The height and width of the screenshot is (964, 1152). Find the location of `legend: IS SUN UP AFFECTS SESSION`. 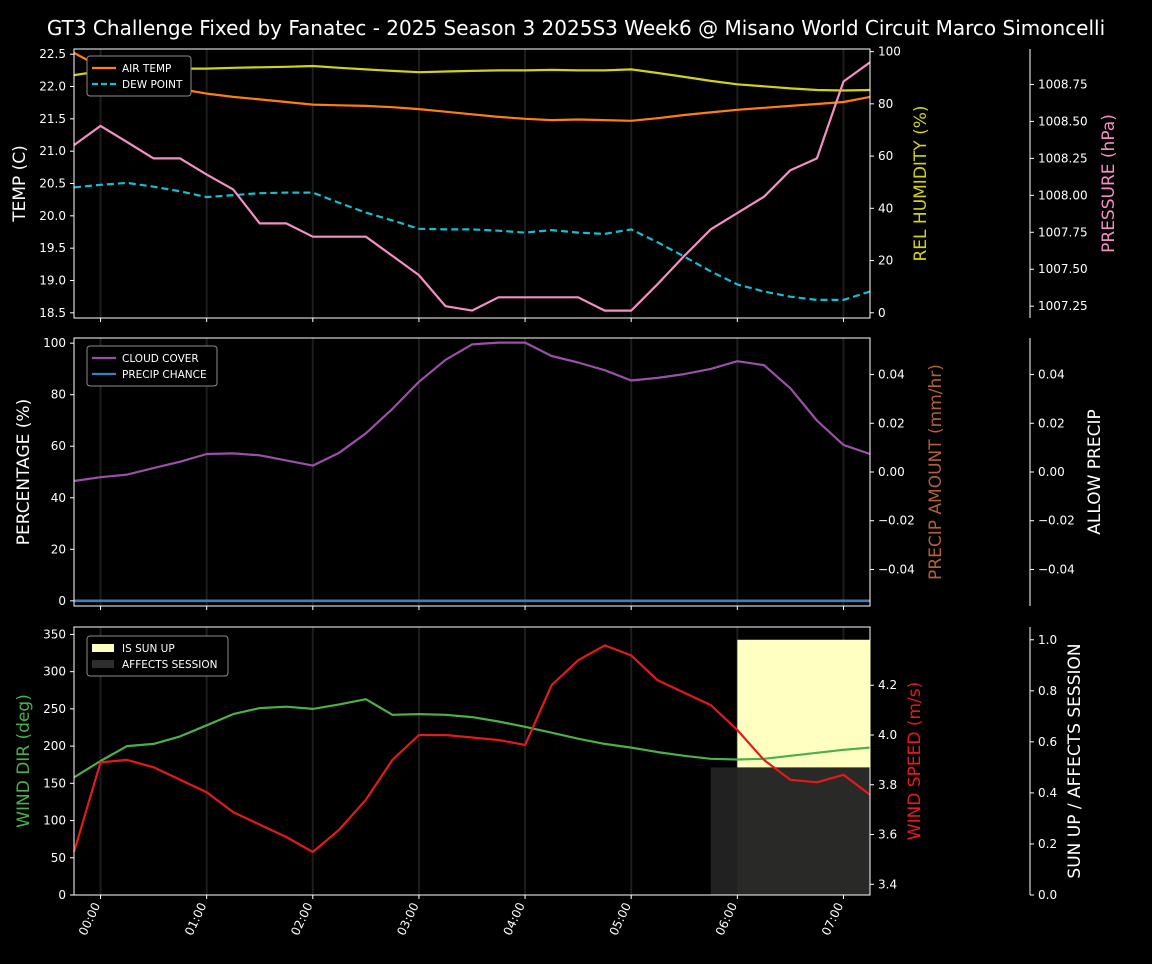

legend: IS SUN UP AFFECTS SESSION is located at coordinates (157, 656).